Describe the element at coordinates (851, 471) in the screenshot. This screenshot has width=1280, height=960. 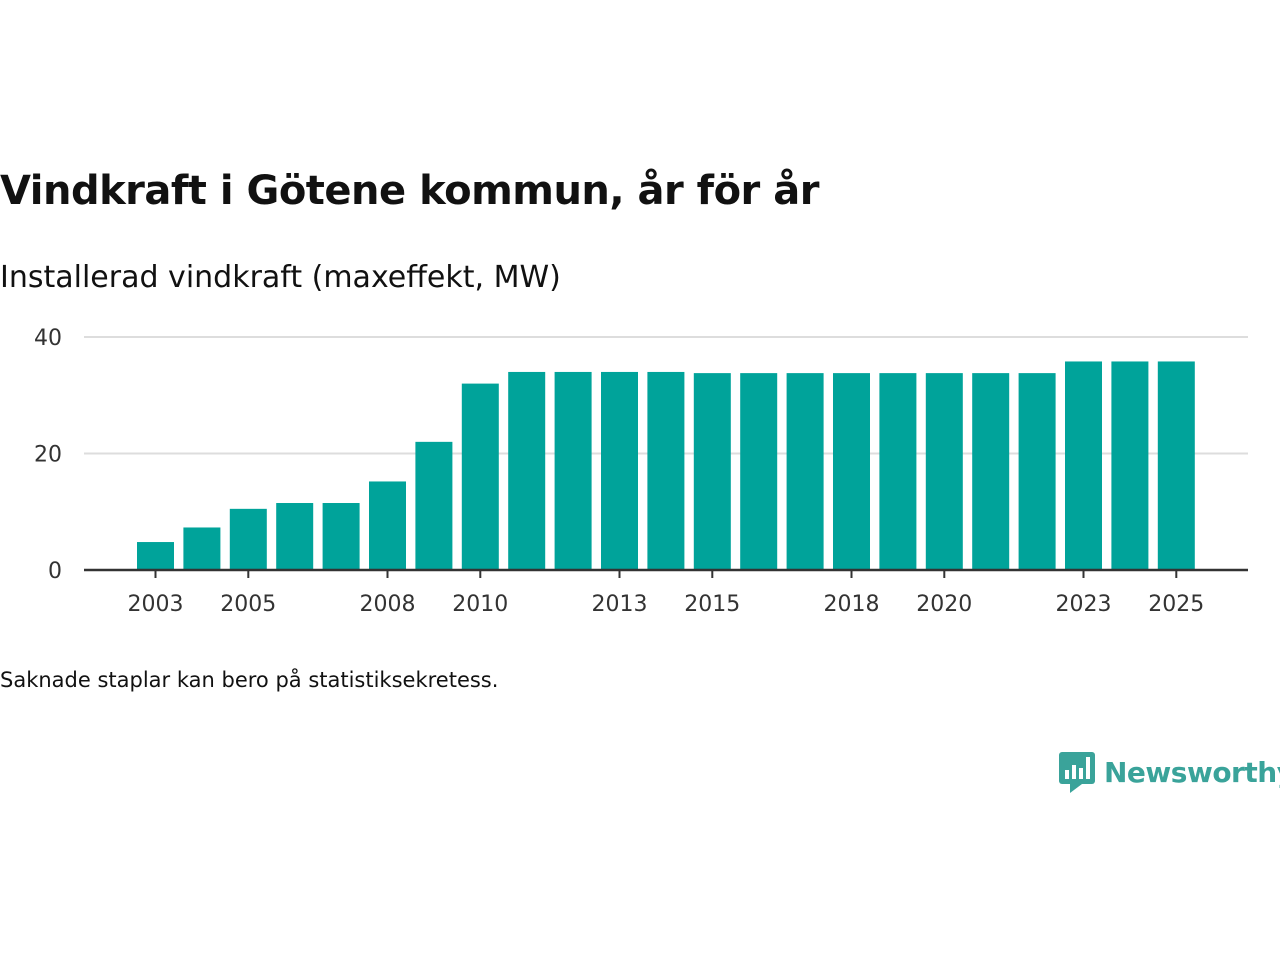
I see `bar-2018` at that location.